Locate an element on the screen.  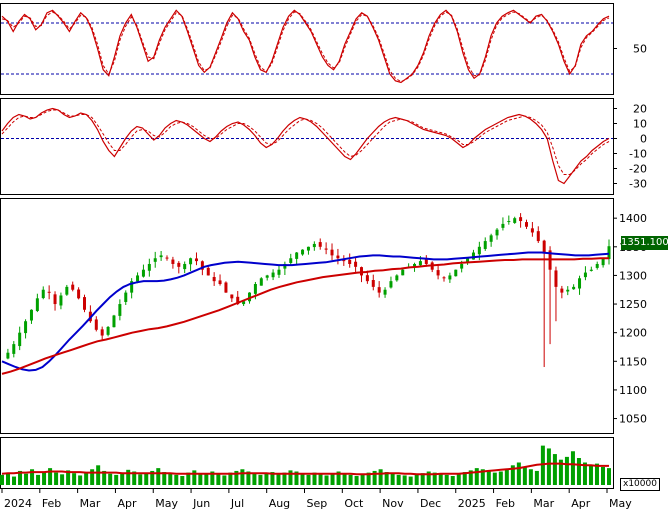
y-tick-label: 10 is located at coordinates (640, 124).